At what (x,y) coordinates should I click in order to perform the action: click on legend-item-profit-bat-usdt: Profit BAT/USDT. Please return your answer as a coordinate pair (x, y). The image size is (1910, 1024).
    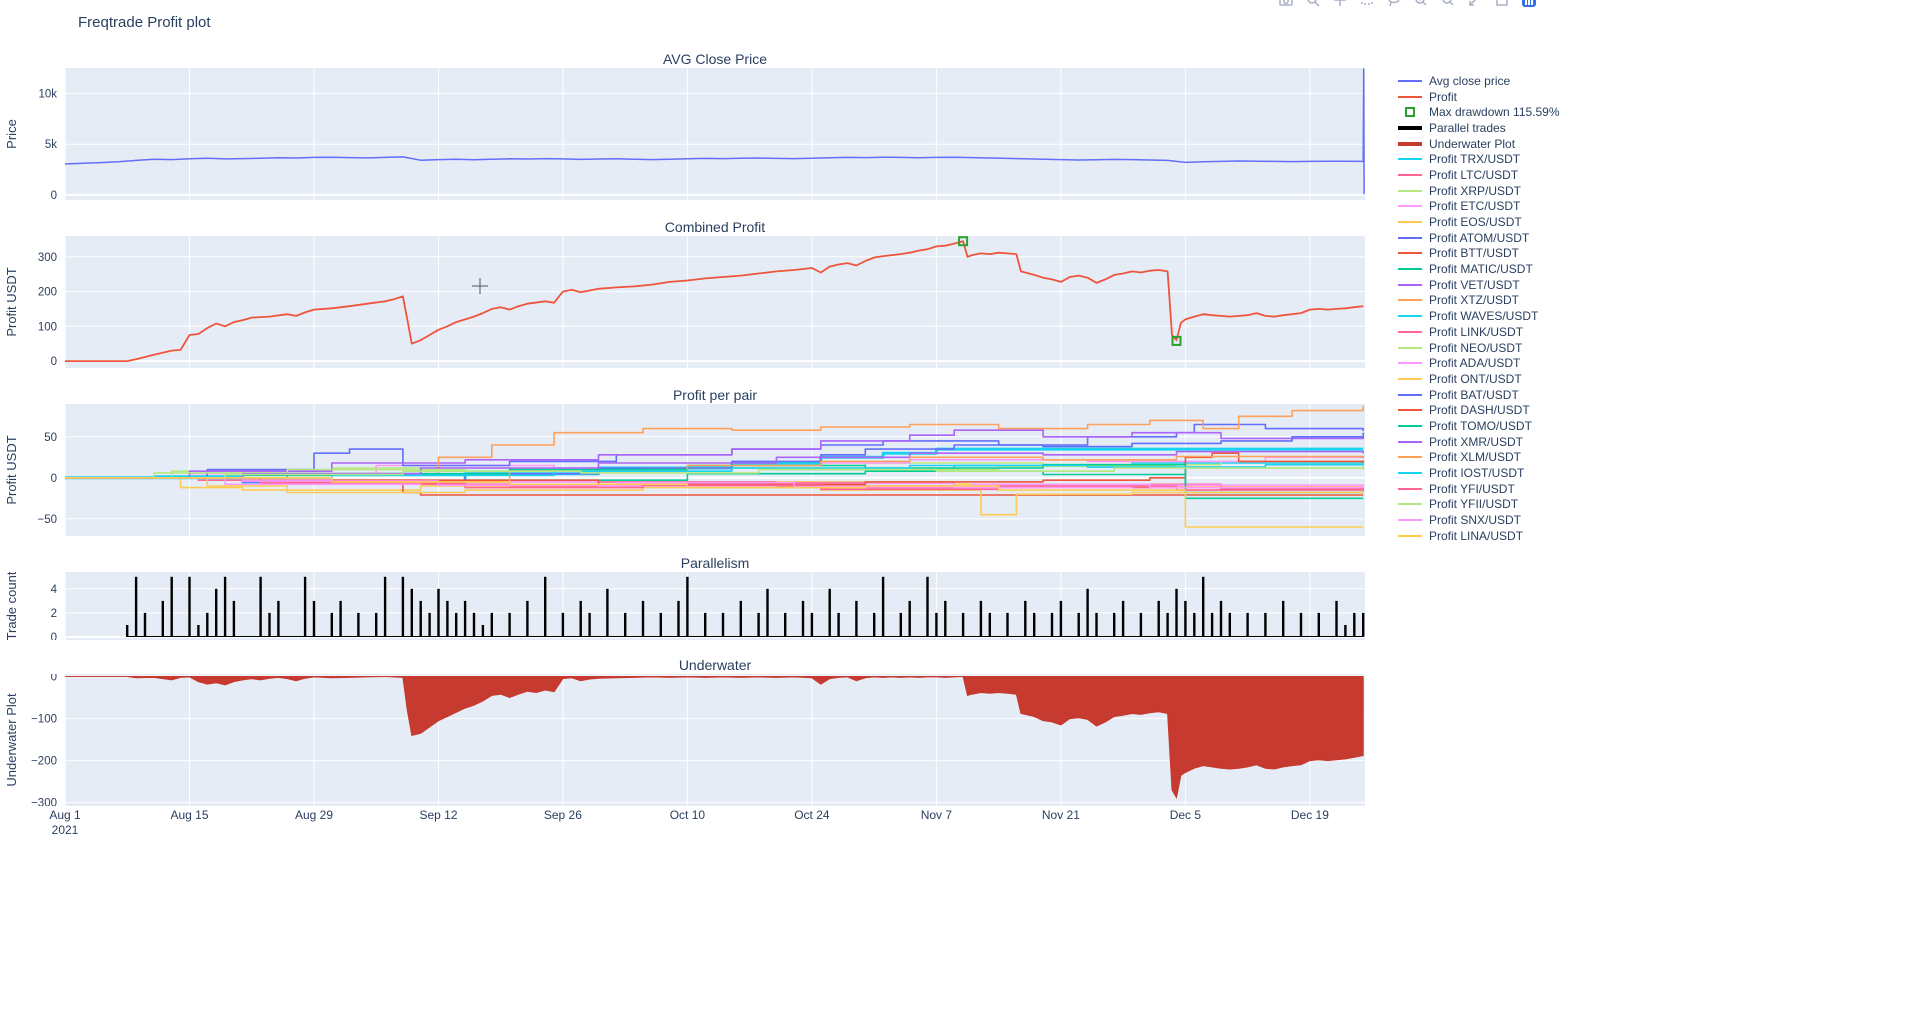
    Looking at the image, I should click on (1479, 395).